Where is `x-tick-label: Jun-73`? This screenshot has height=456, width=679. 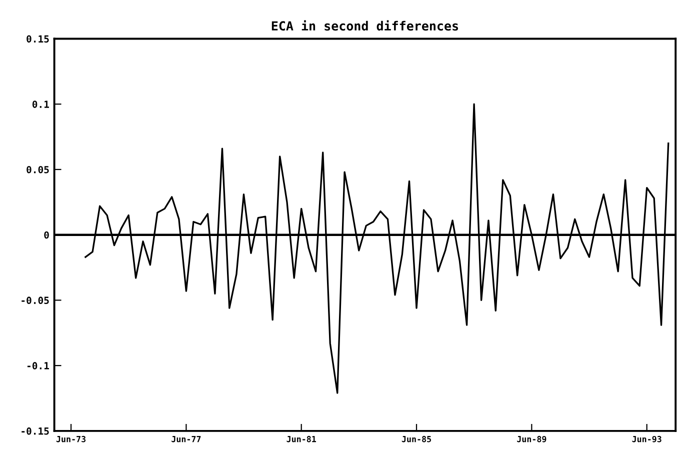 x-tick-label: Jun-73 is located at coordinates (71, 439).